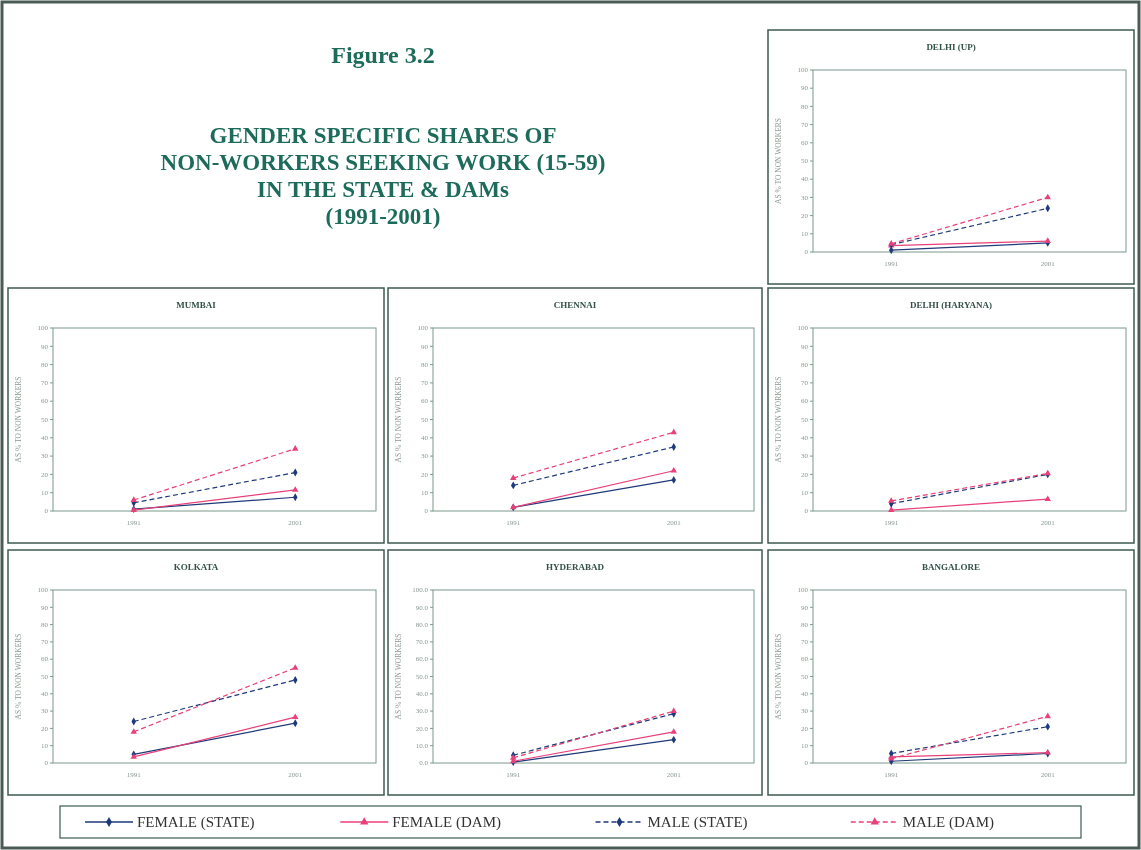 The height and width of the screenshot is (850, 1141). I want to click on chart-title: KOLKATA, so click(196, 567).